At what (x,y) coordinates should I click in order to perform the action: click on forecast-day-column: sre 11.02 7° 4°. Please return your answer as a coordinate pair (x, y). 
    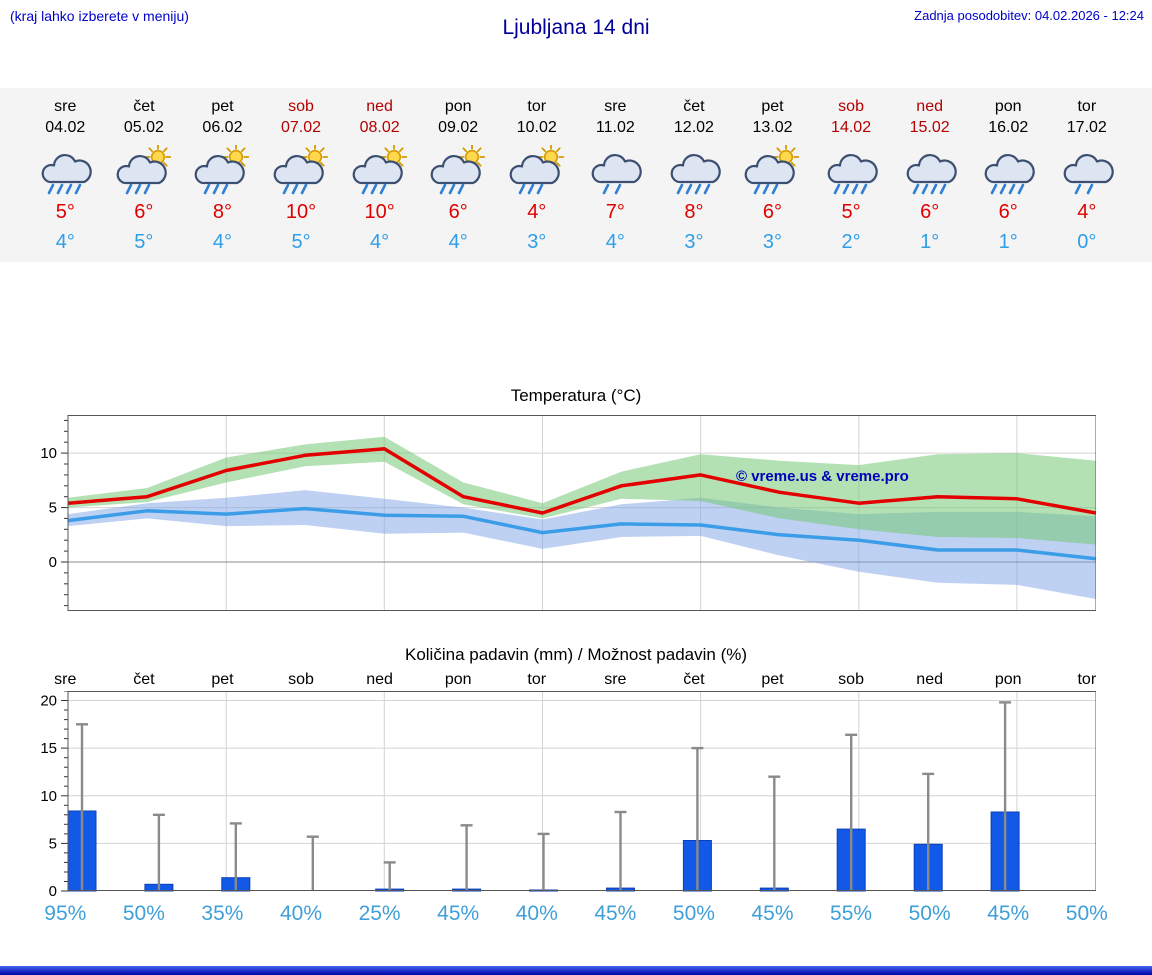
    Looking at the image, I should click on (615, 175).